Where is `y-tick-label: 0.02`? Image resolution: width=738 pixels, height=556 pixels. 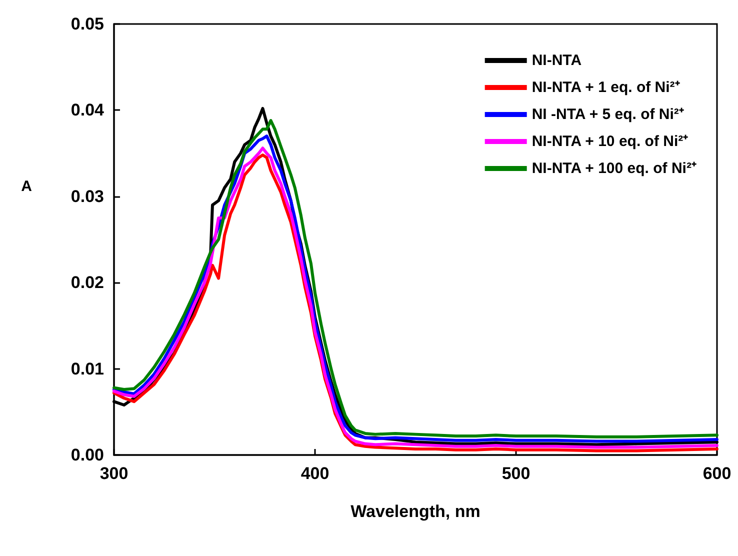 y-tick-label: 0.02 is located at coordinates (87, 282).